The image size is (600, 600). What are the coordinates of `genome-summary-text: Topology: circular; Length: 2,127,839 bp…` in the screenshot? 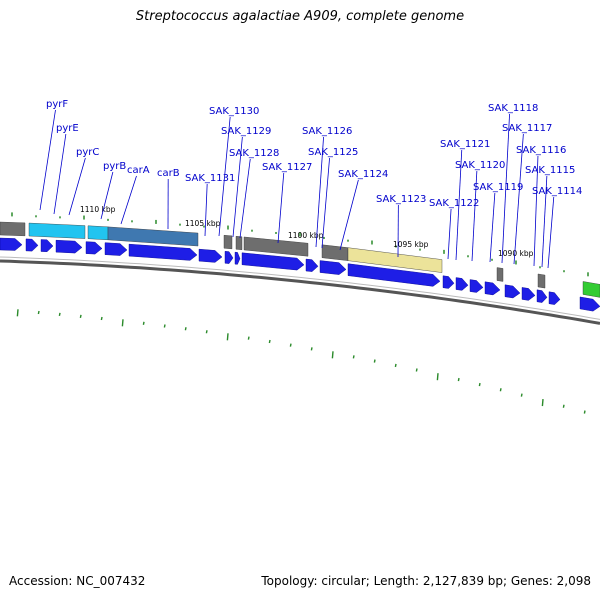 It's located at (426, 581).